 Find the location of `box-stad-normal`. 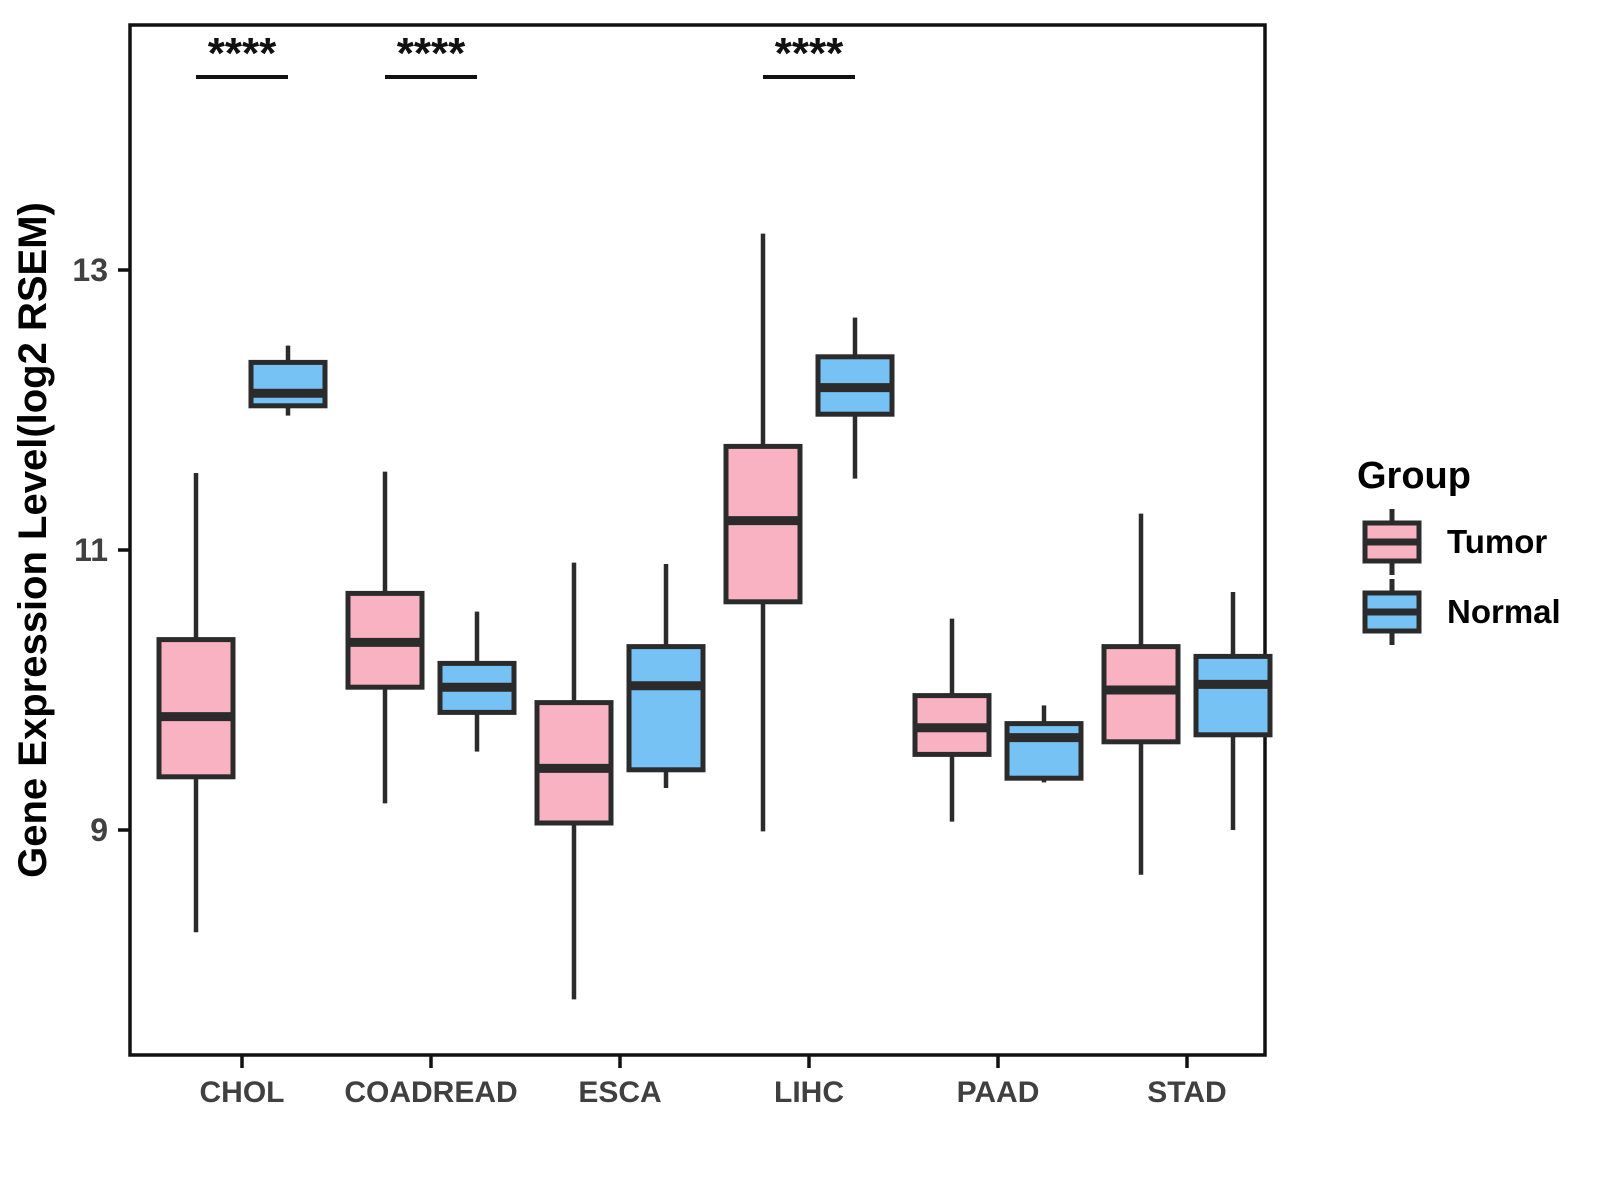

box-stad-normal is located at coordinates (1233, 711).